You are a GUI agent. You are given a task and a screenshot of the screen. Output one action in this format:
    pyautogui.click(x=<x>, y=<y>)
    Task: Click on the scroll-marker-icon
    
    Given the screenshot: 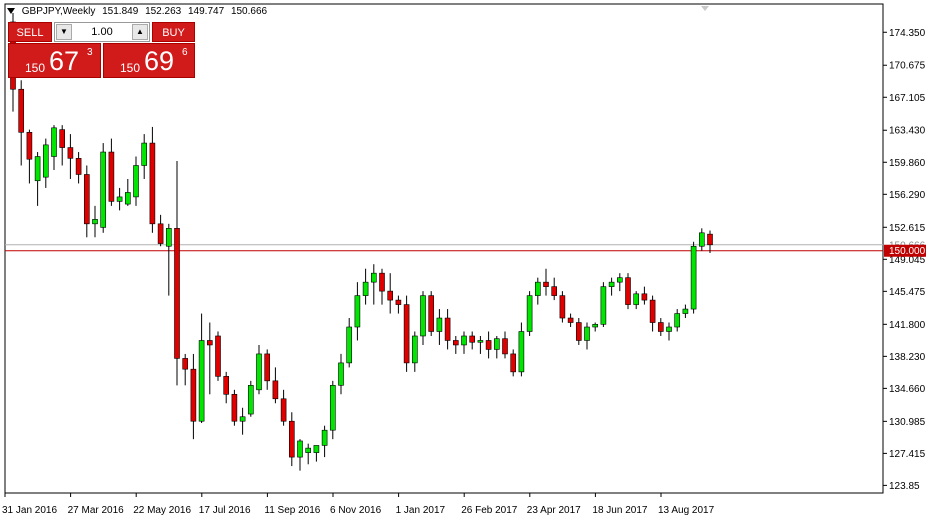 What is the action you would take?
    pyautogui.click(x=705, y=8)
    